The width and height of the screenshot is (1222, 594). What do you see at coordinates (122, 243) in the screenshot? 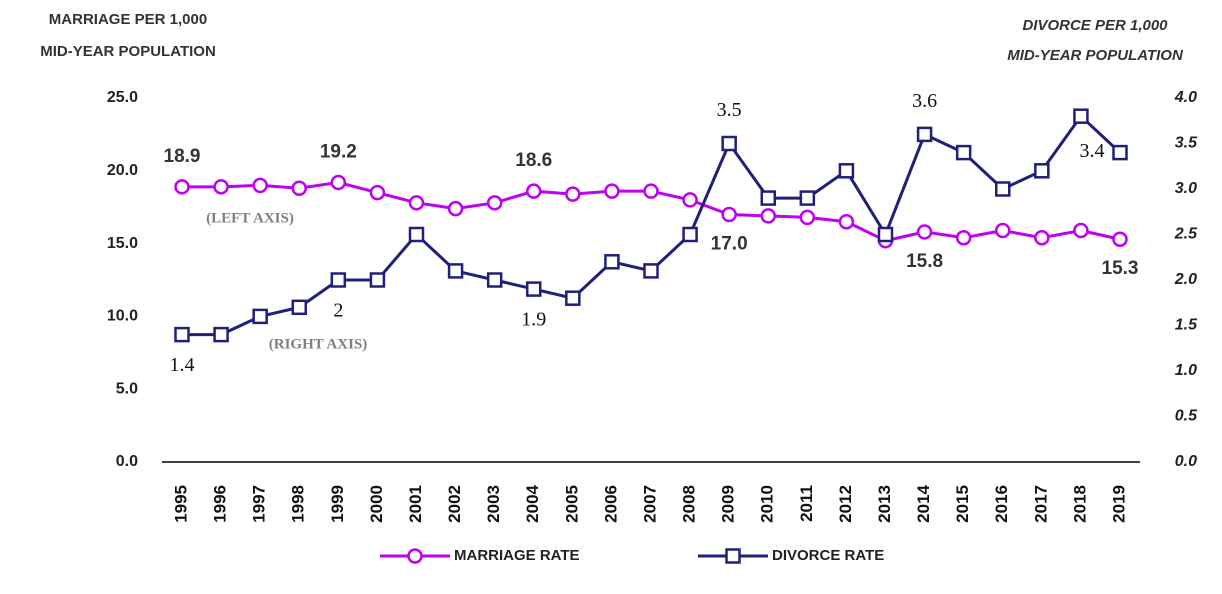
I see `y-tick-label: 15.0` at bounding box center [122, 243].